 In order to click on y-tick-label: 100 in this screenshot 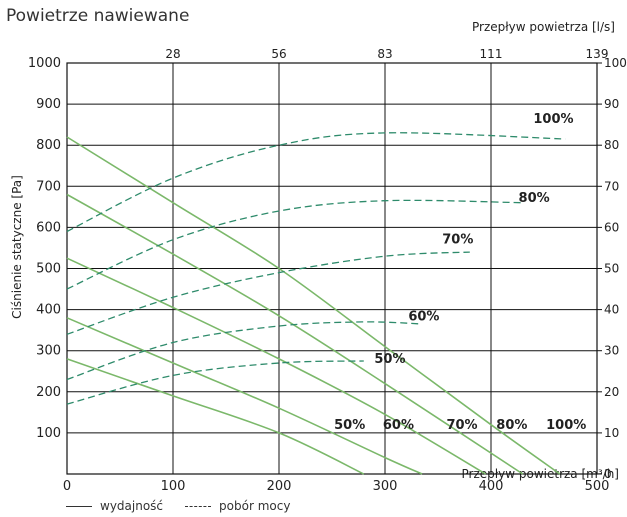, I will do `click(48, 433)`.